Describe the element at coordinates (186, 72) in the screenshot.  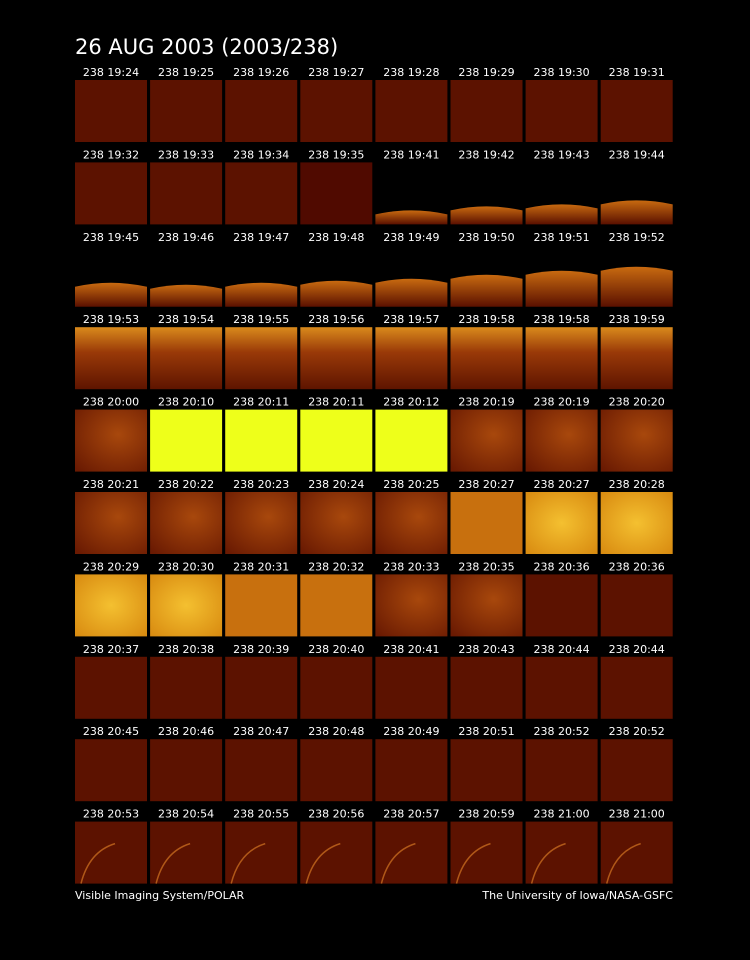
I see `frame-label: 238 19:25` at that location.